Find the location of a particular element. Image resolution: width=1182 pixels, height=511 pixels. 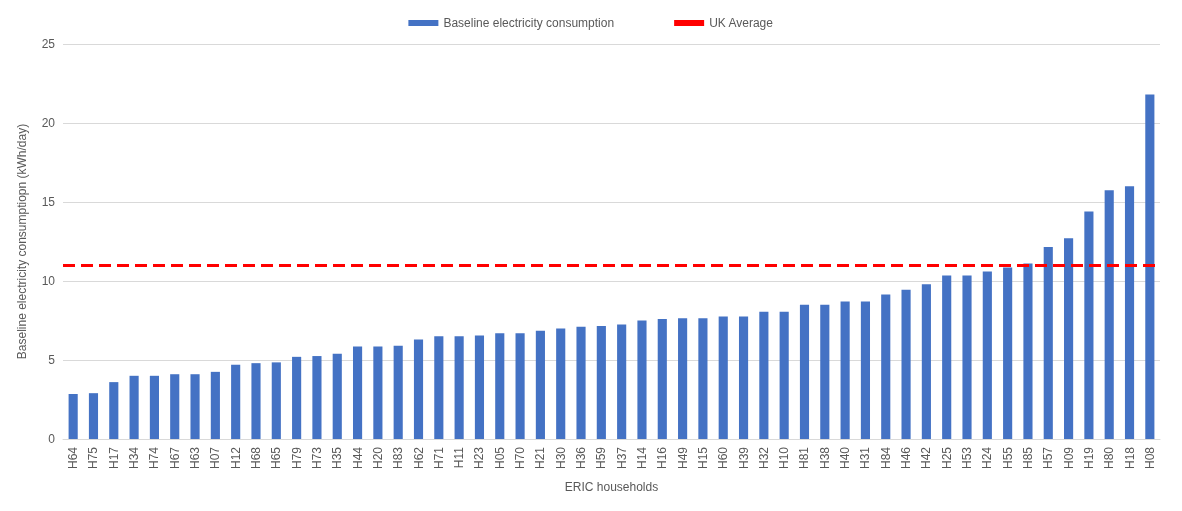

x-tick-label: H31 is located at coordinates (865, 458).